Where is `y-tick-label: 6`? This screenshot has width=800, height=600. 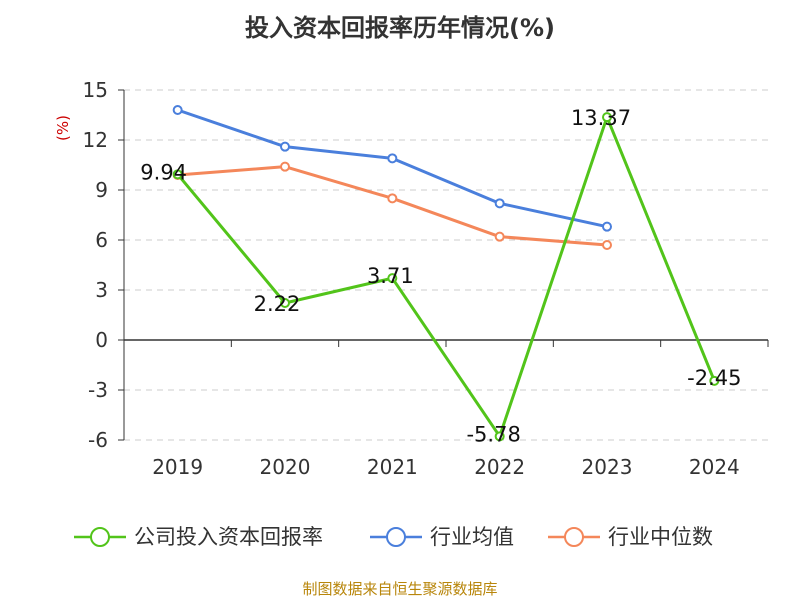
y-tick-label: 6 is located at coordinates (101, 240).